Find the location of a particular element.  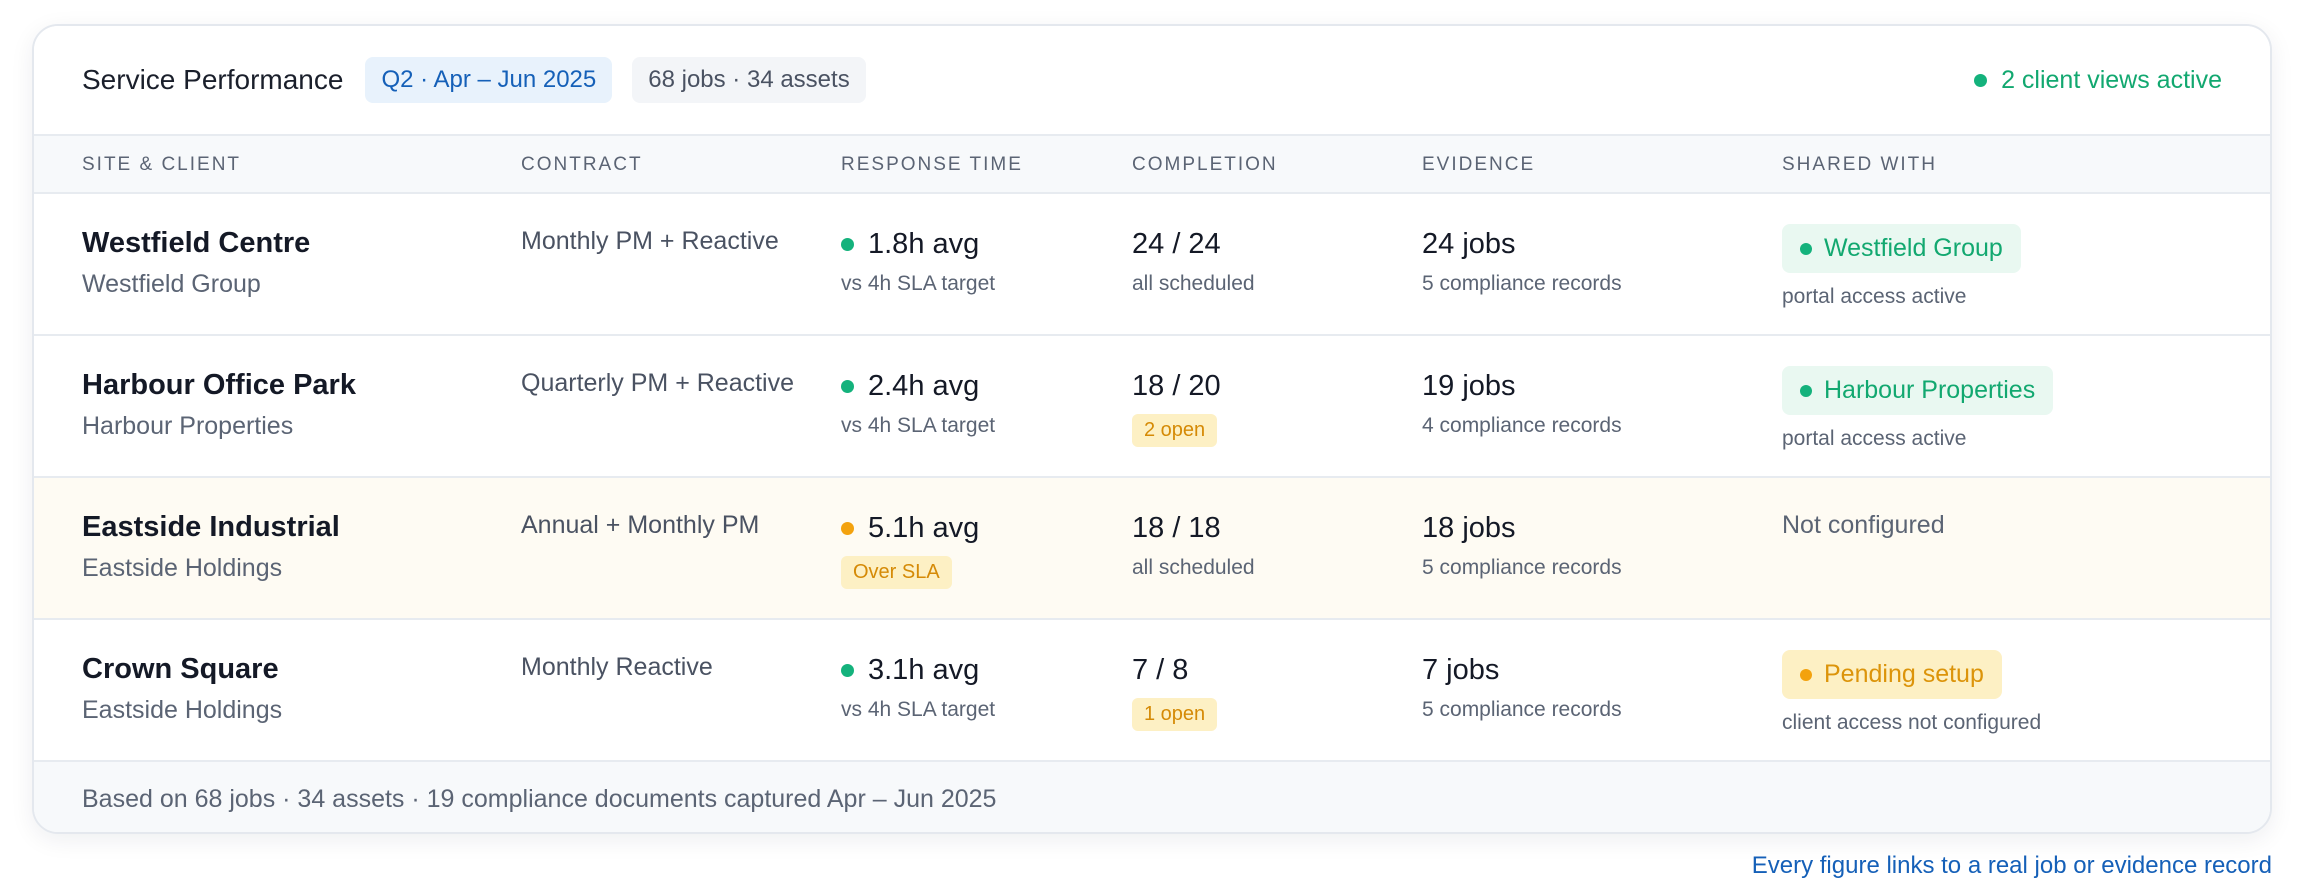

column-header-shared: SHARED WITH is located at coordinates (1859, 164).